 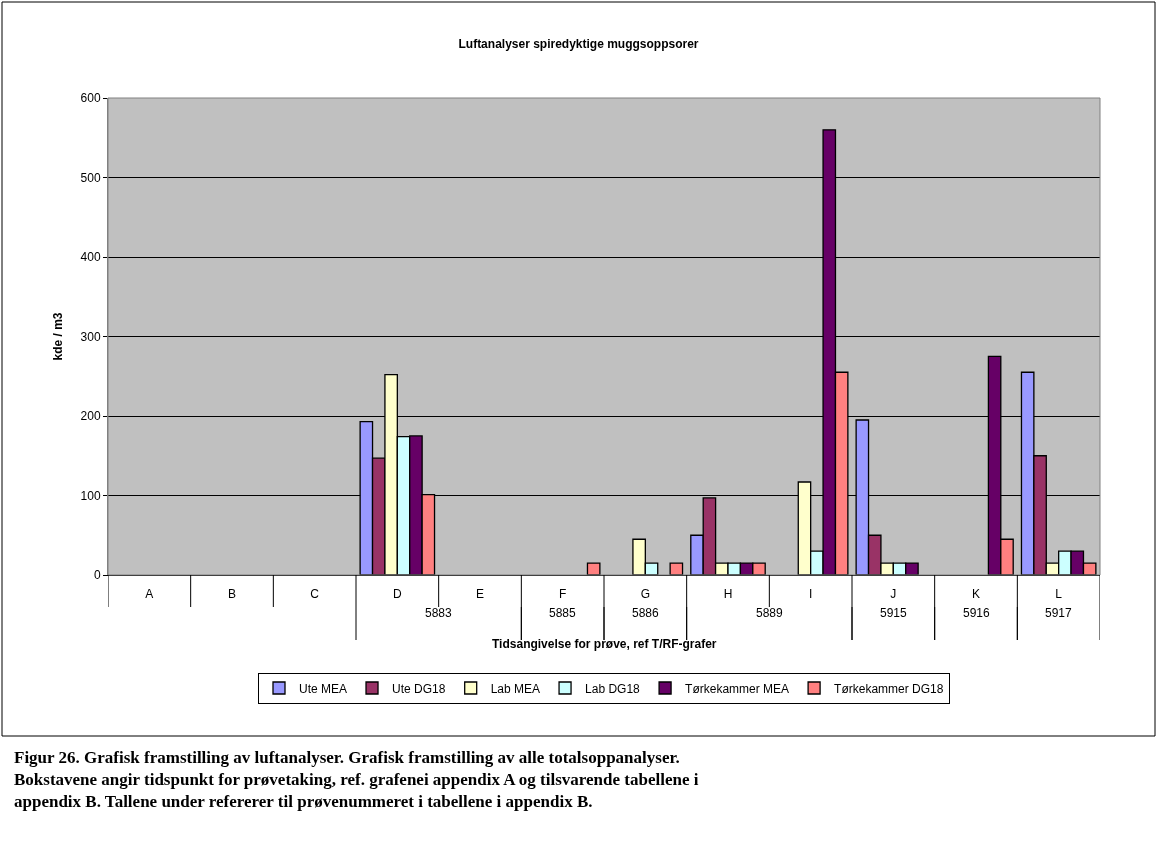 I want to click on x-tick-label: A, so click(x=149, y=594).